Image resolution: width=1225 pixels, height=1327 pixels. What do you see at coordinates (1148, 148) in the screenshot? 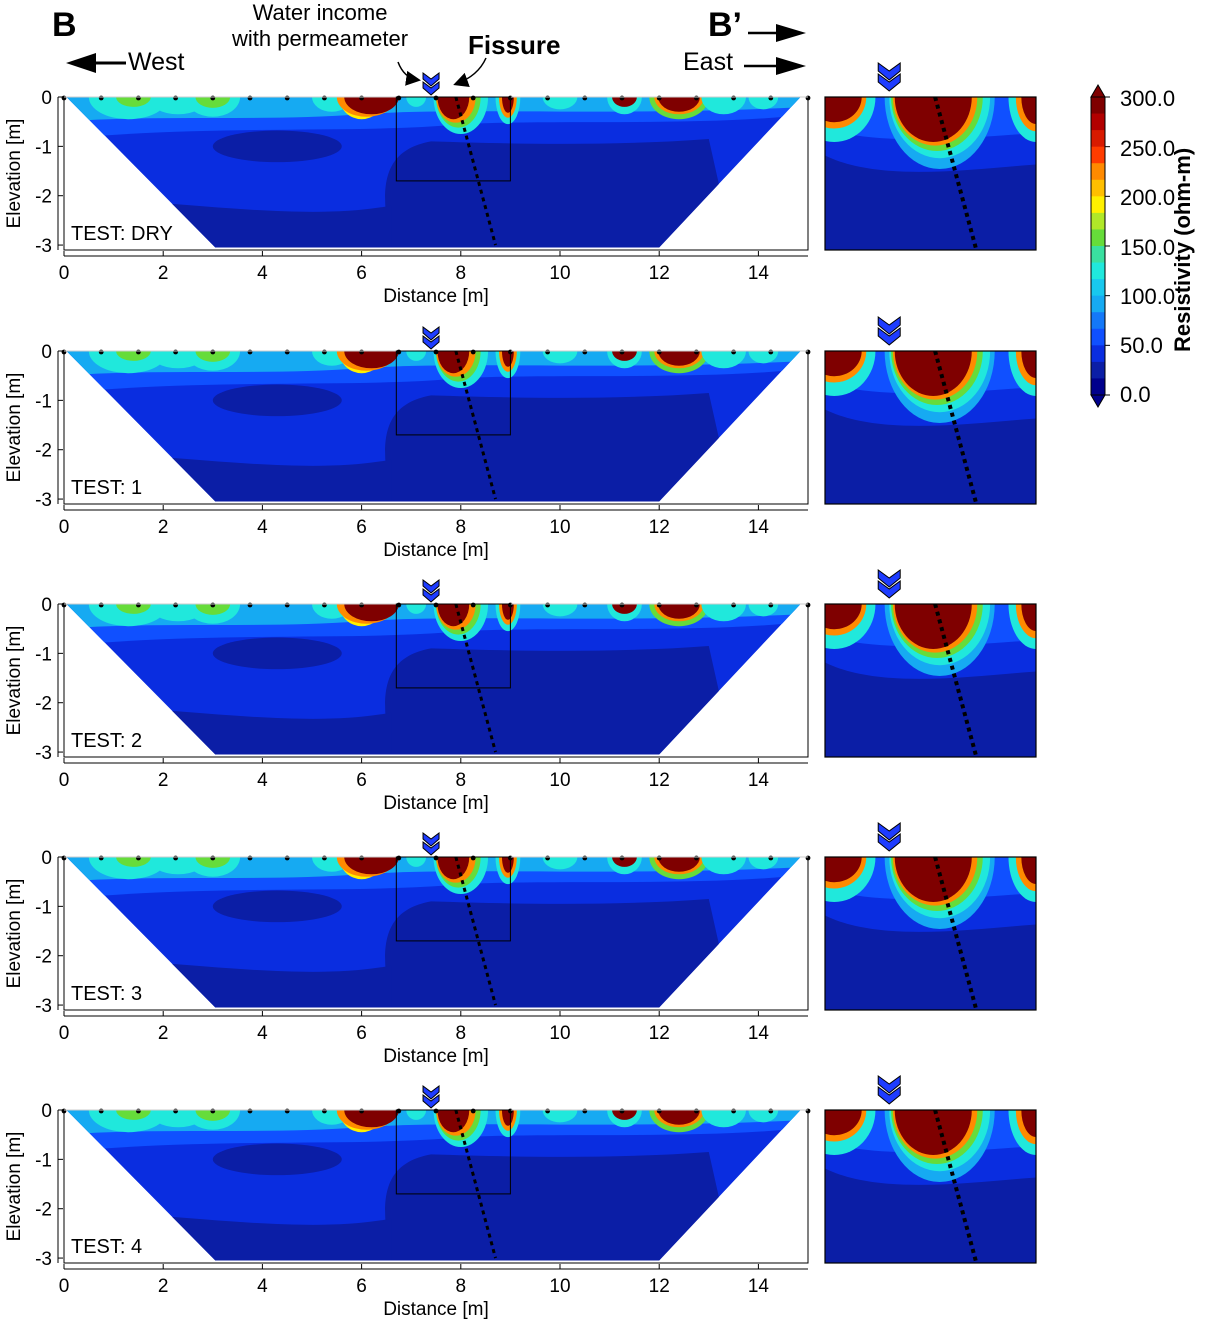
I see `colorbar-tick-250: 250.0` at bounding box center [1148, 148].